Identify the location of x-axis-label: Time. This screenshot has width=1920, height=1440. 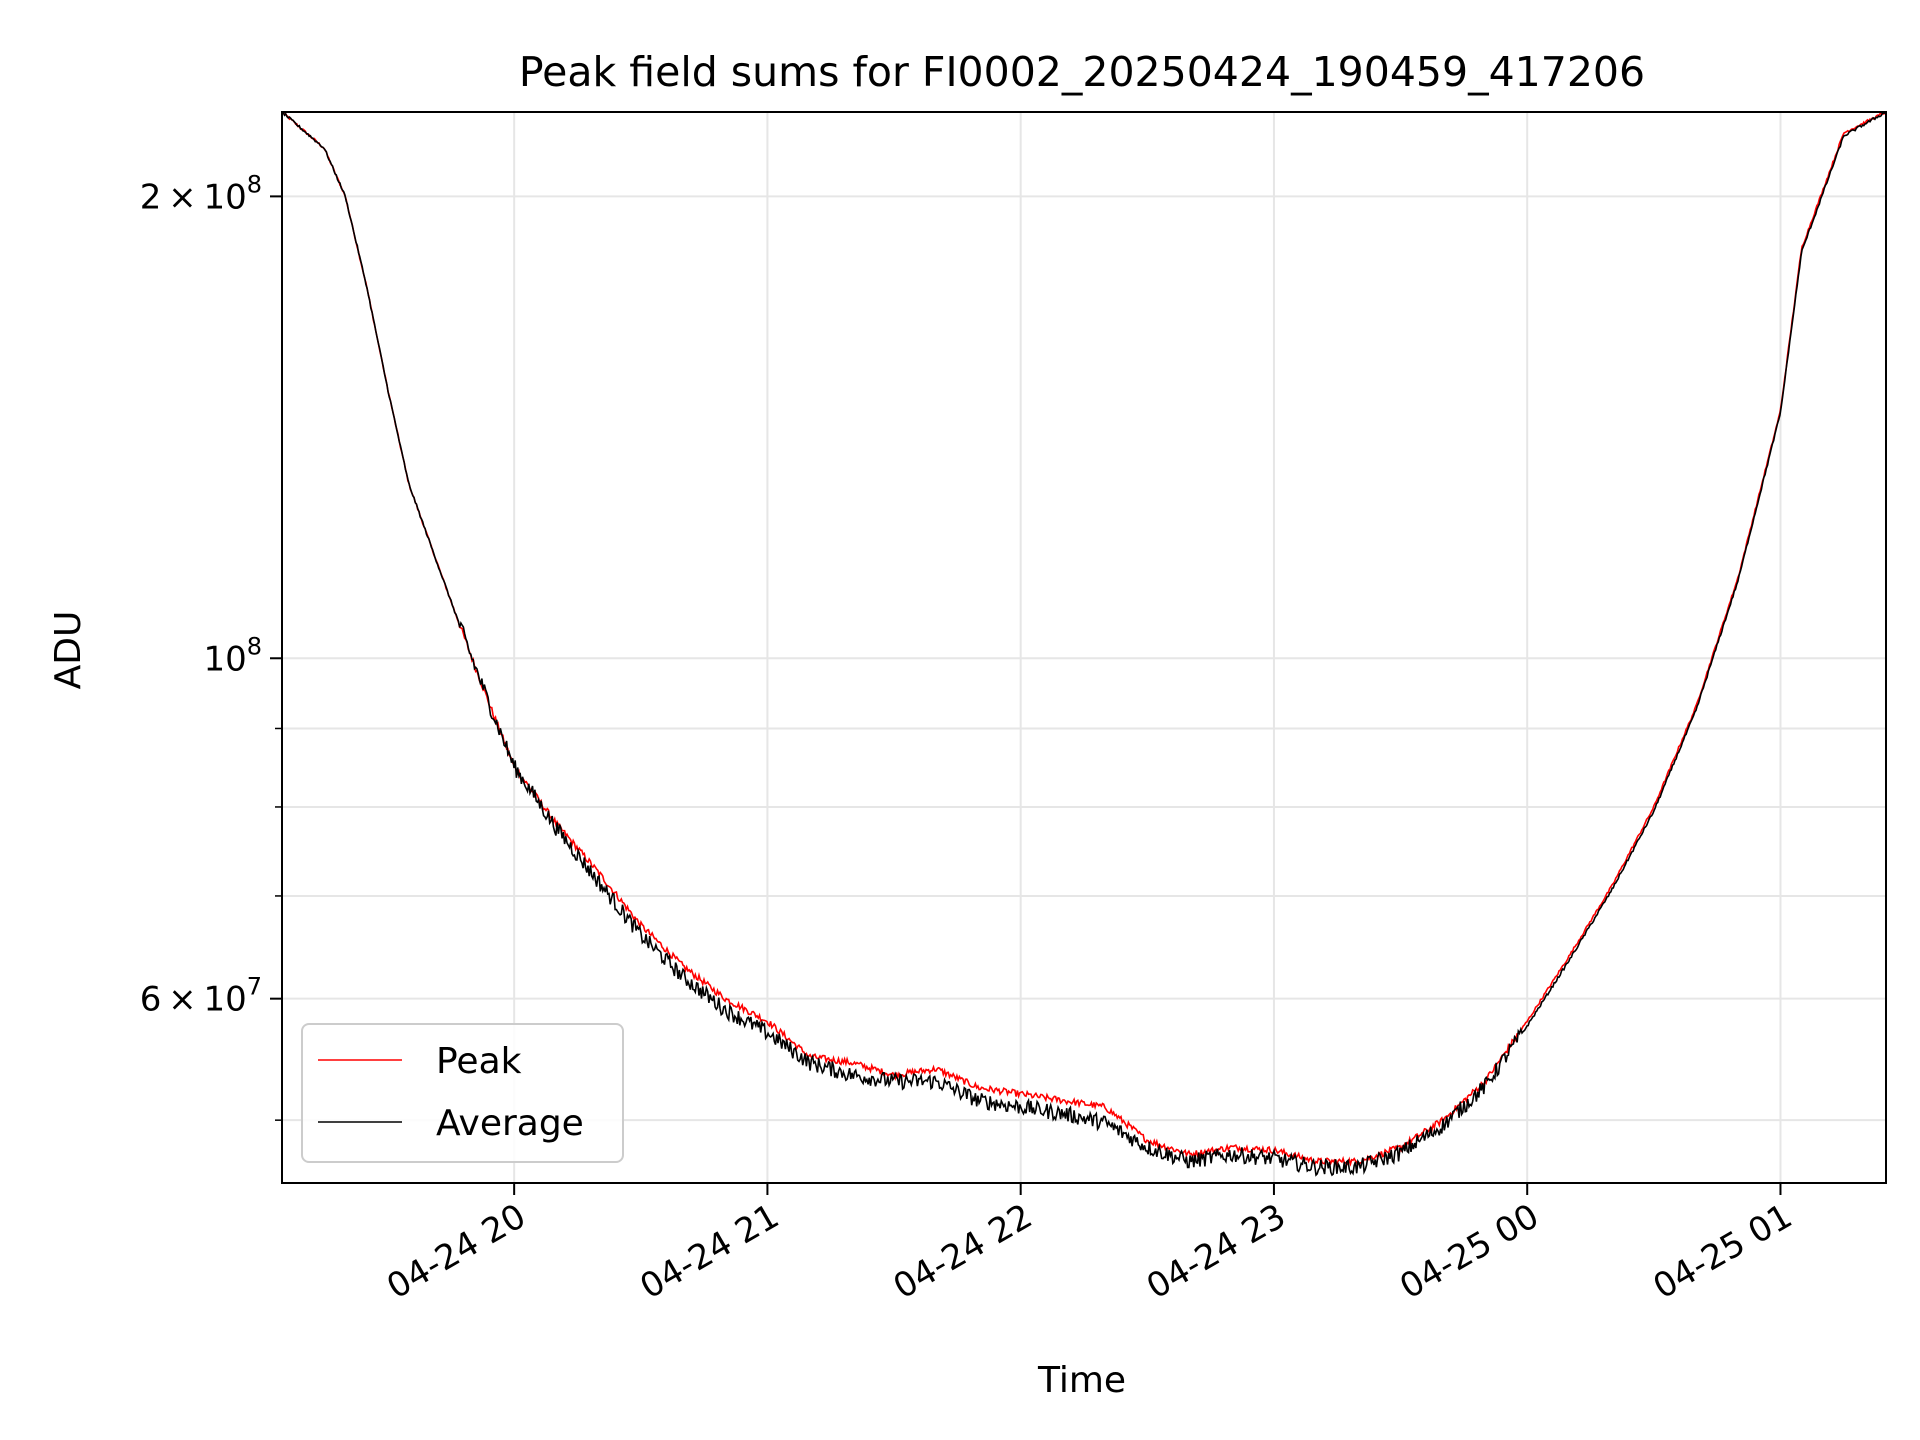
(1081, 1380).